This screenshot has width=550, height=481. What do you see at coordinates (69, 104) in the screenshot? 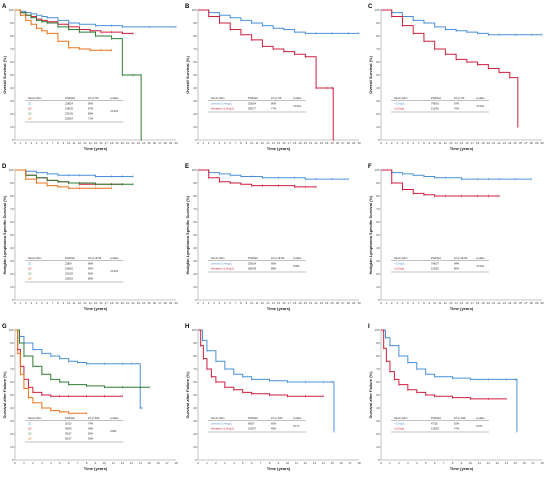
I see `legend-cell: 228/24` at bounding box center [69, 104].